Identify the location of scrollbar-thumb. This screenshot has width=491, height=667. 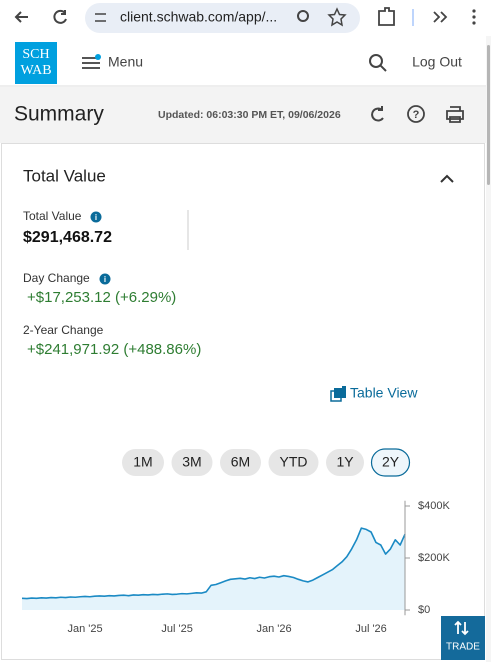
(488, 115).